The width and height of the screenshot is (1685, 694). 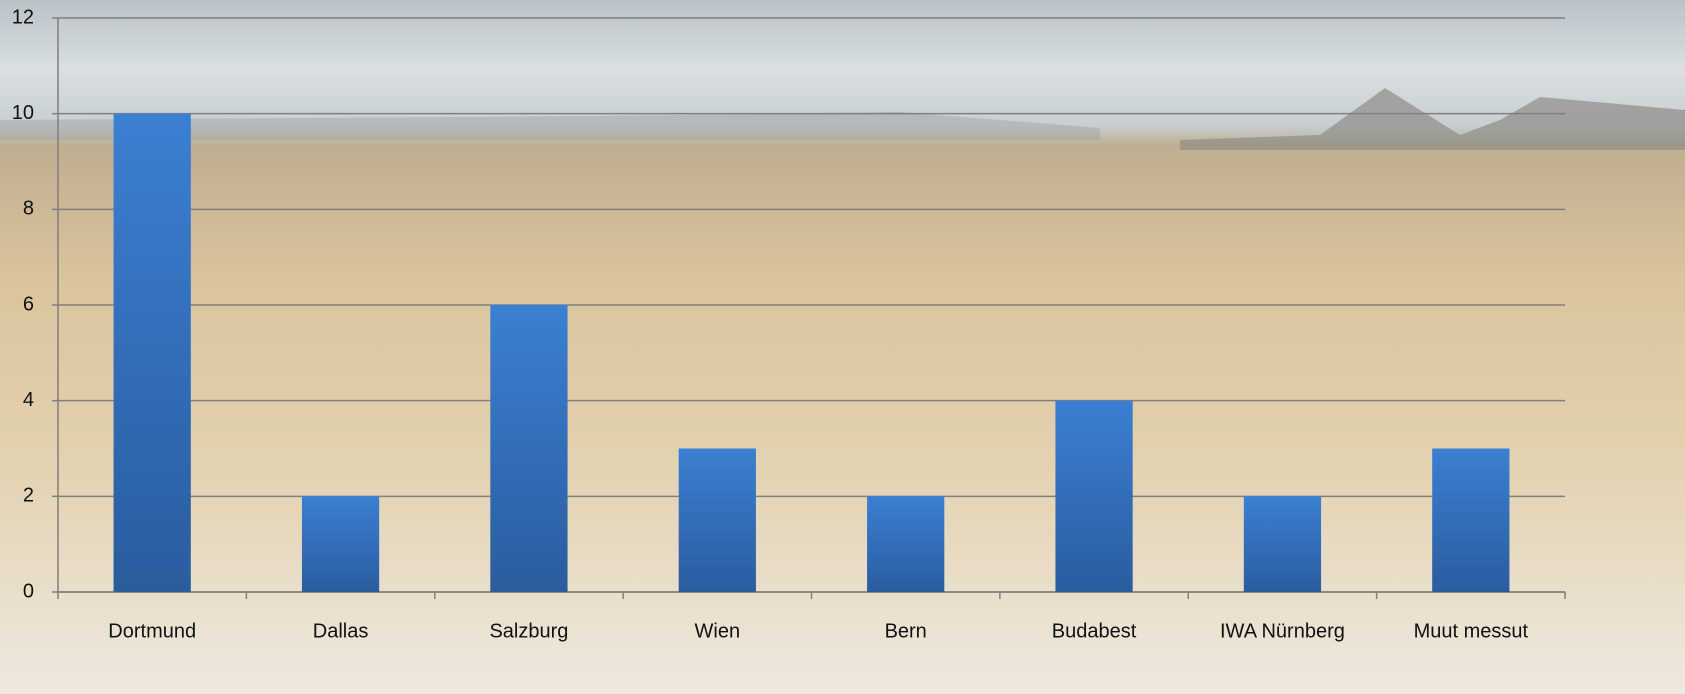 I want to click on x-tick-label: Salzburg, so click(x=528, y=631).